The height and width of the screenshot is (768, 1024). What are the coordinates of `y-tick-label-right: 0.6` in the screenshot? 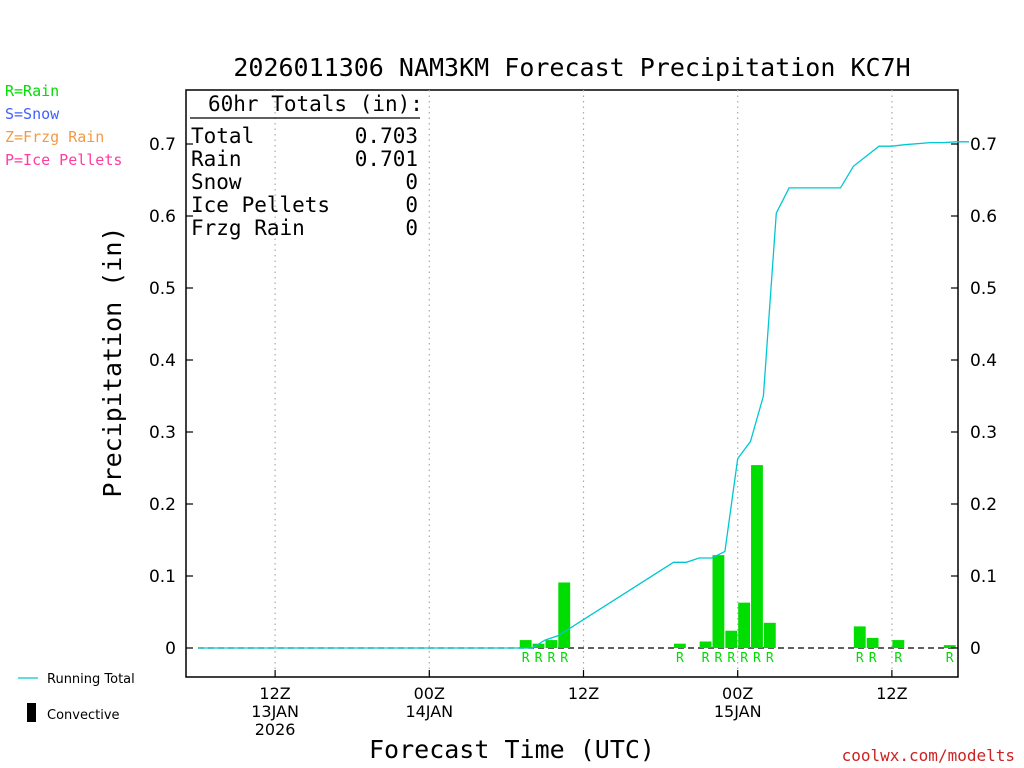 It's located at (983, 217).